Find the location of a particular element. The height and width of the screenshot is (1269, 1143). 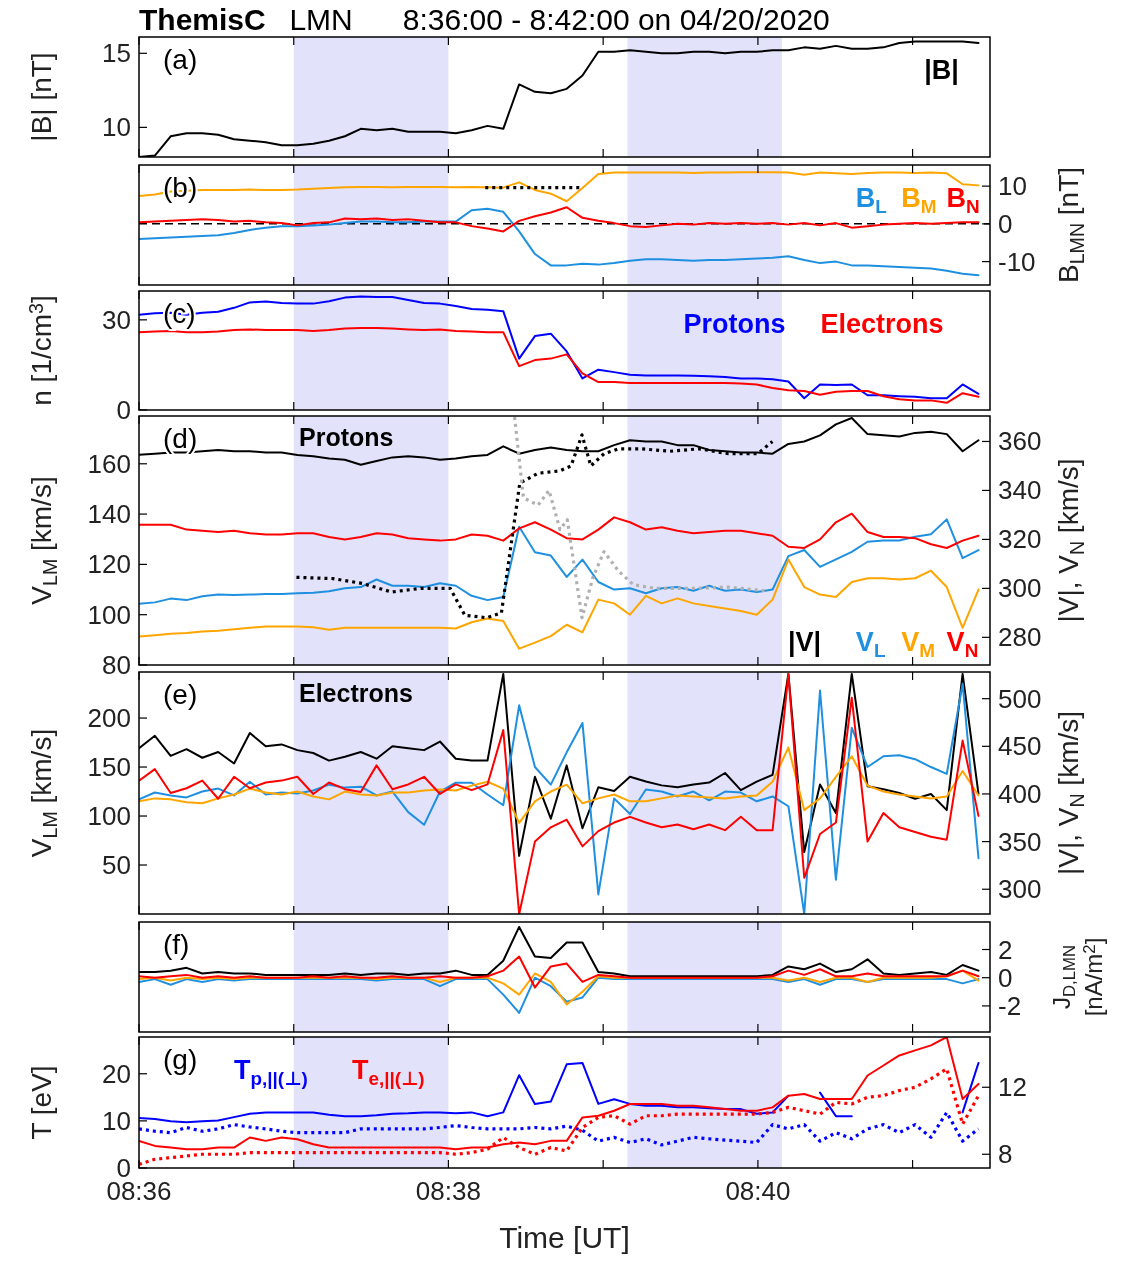

series-label: T$_{p,||(⊥)}$ is located at coordinates (271, 1072).